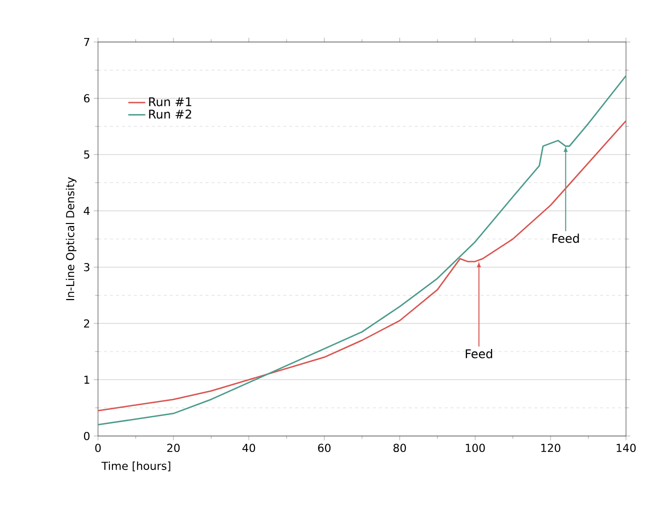 The image size is (647, 522). I want to click on x-tick-label: 120, so click(550, 448).